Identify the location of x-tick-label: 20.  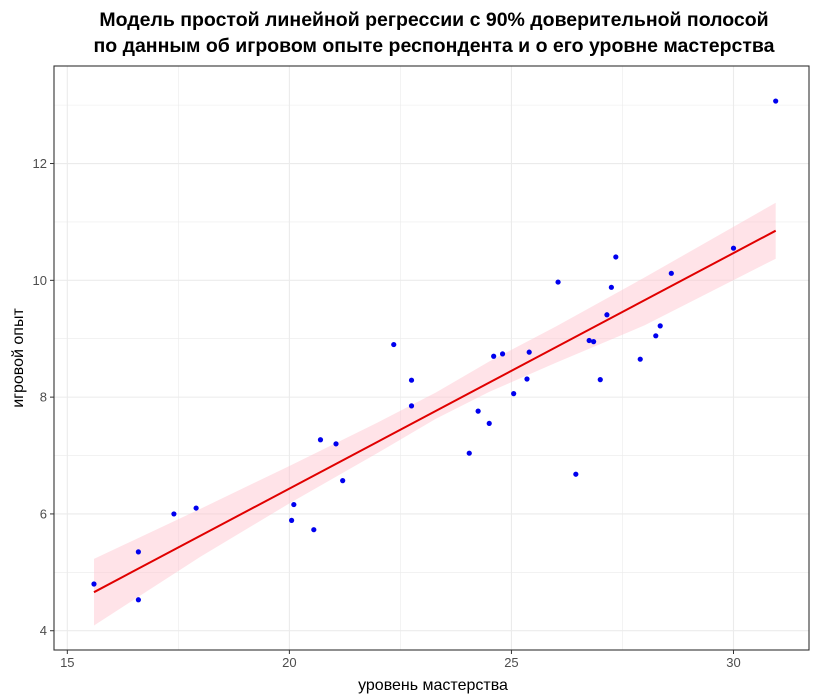
(289, 662).